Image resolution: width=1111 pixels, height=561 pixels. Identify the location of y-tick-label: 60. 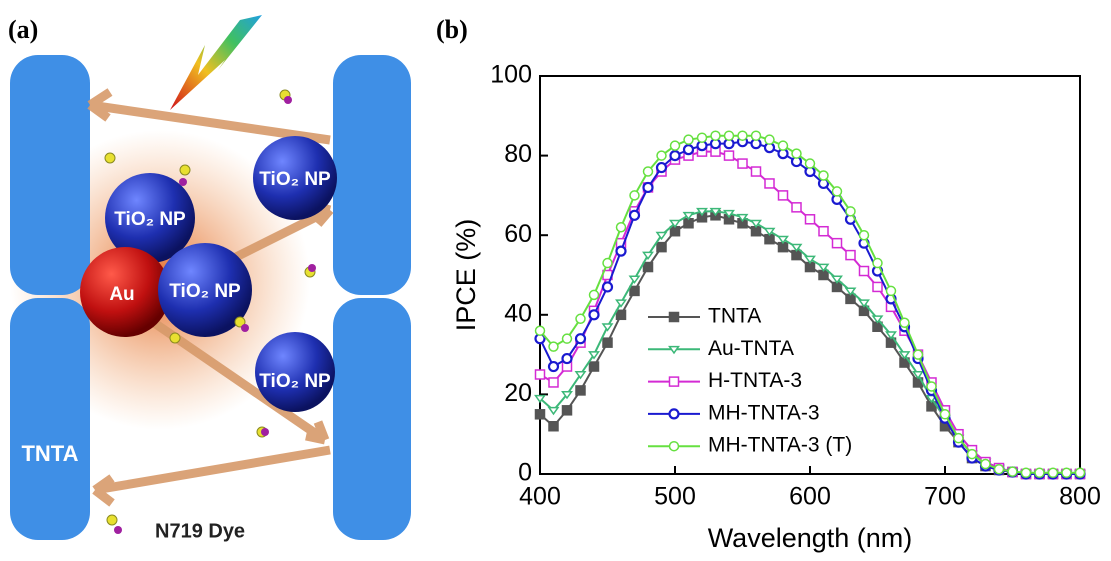
(518, 234).